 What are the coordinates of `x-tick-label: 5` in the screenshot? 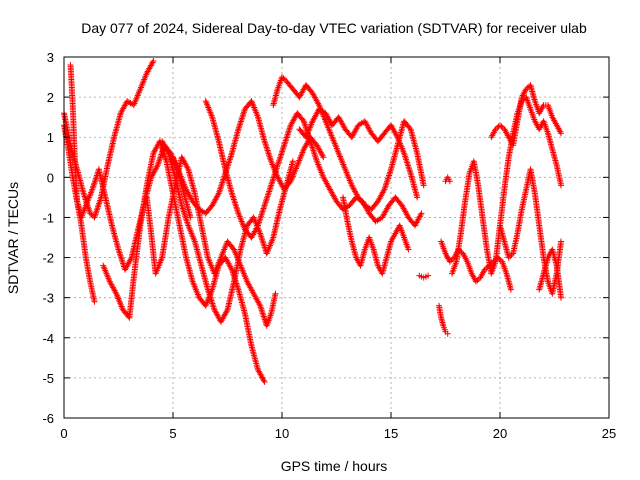 It's located at (172, 433).